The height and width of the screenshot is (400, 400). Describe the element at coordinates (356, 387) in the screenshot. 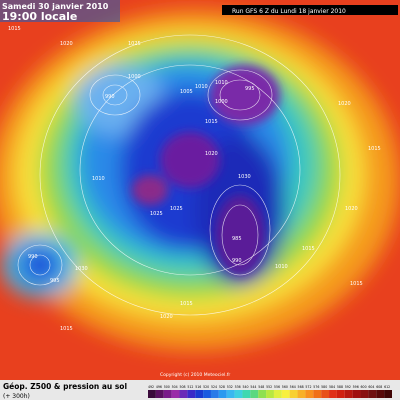

I see `scale-label: 596` at that location.